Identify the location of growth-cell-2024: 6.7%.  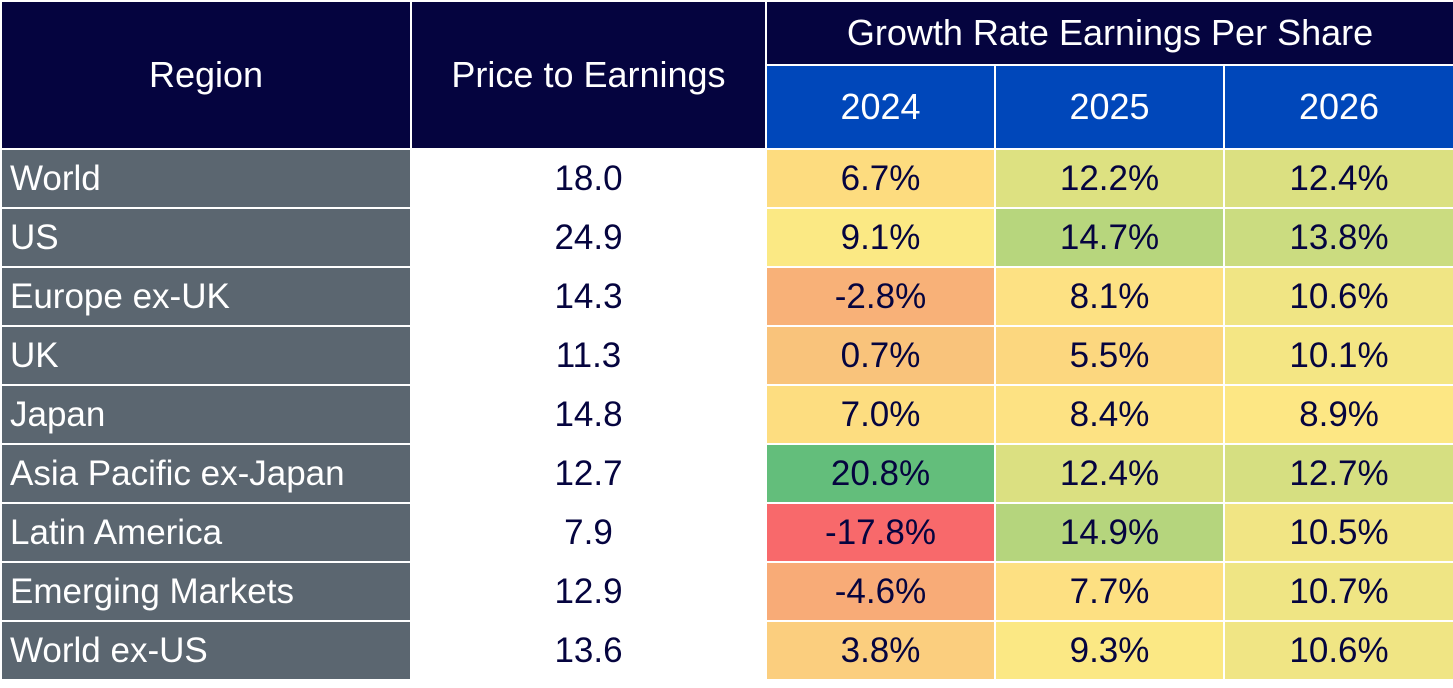
(880, 178).